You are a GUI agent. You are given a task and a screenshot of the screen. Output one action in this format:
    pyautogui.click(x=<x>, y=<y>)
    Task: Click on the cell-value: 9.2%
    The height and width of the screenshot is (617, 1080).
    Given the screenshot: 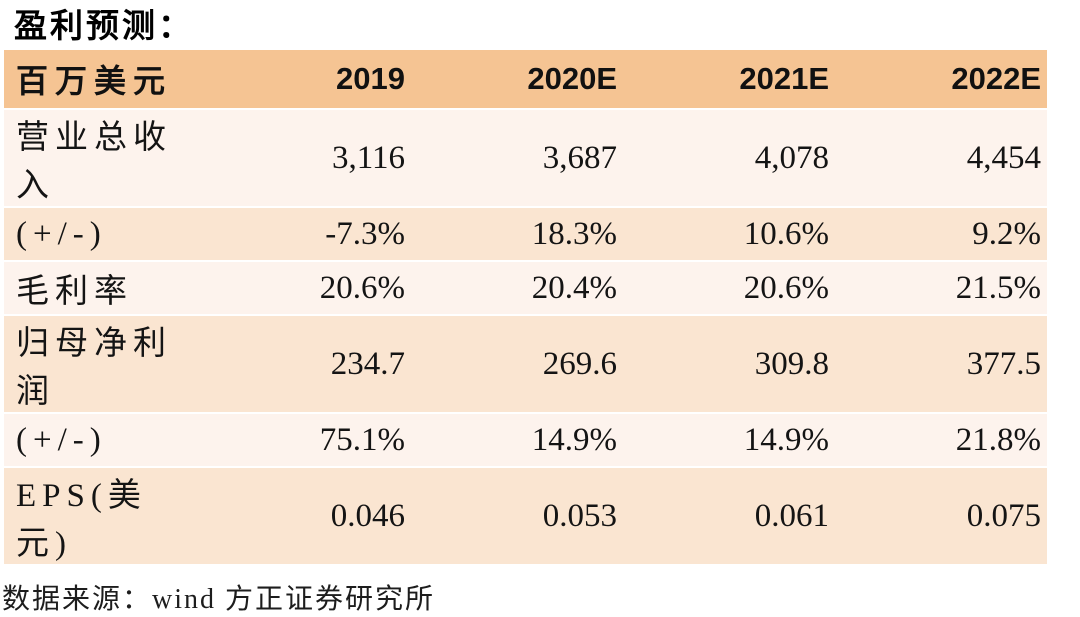 What is the action you would take?
    pyautogui.click(x=941, y=233)
    